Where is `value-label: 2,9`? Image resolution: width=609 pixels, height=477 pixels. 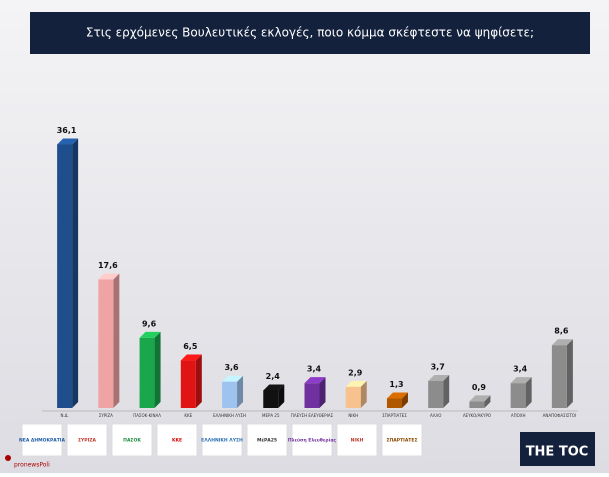 value-label: 2,9 is located at coordinates (355, 372).